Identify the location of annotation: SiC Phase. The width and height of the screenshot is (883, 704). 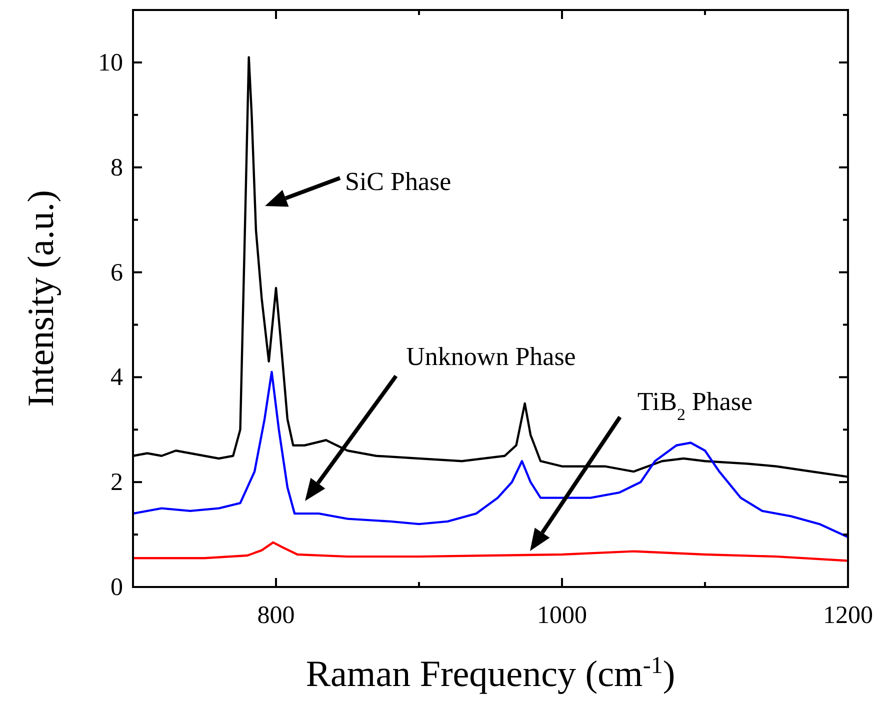
(398, 181).